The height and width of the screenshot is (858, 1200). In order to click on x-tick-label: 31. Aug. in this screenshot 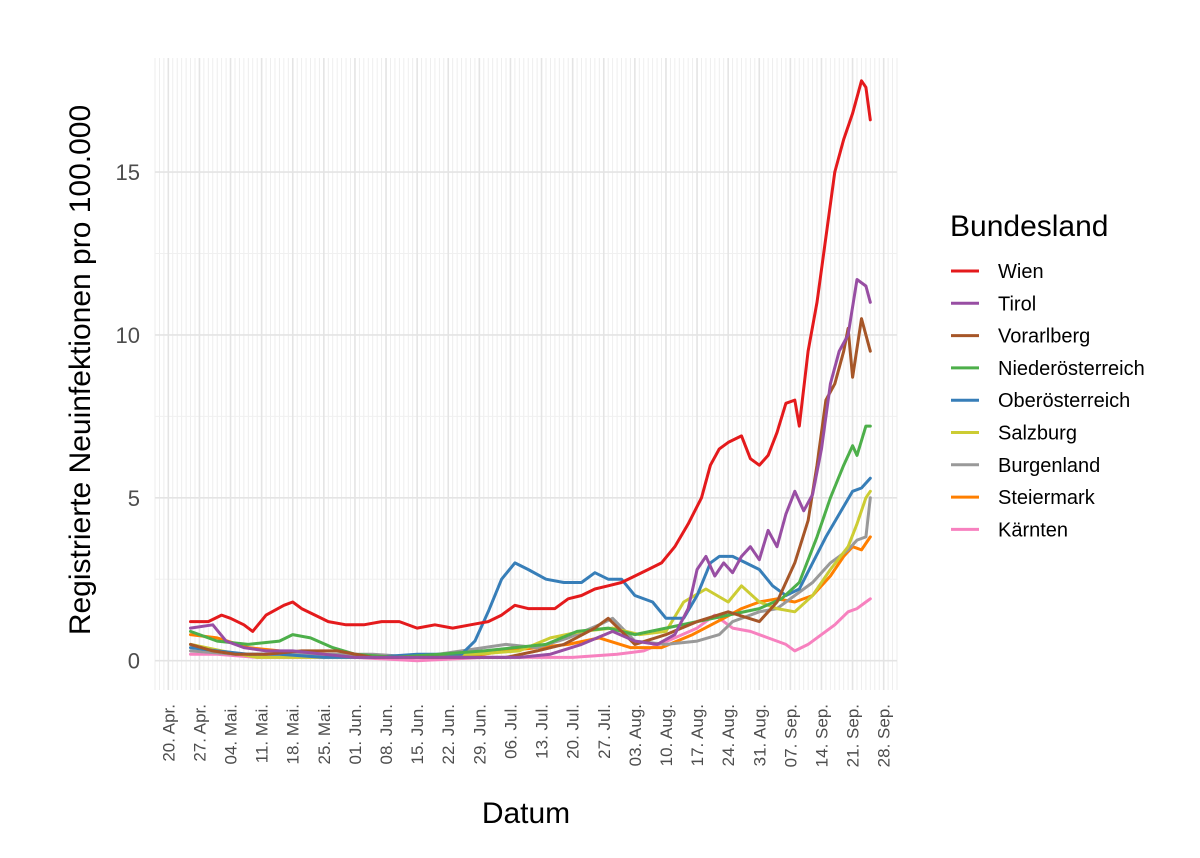, I will do `click(759, 735)`.